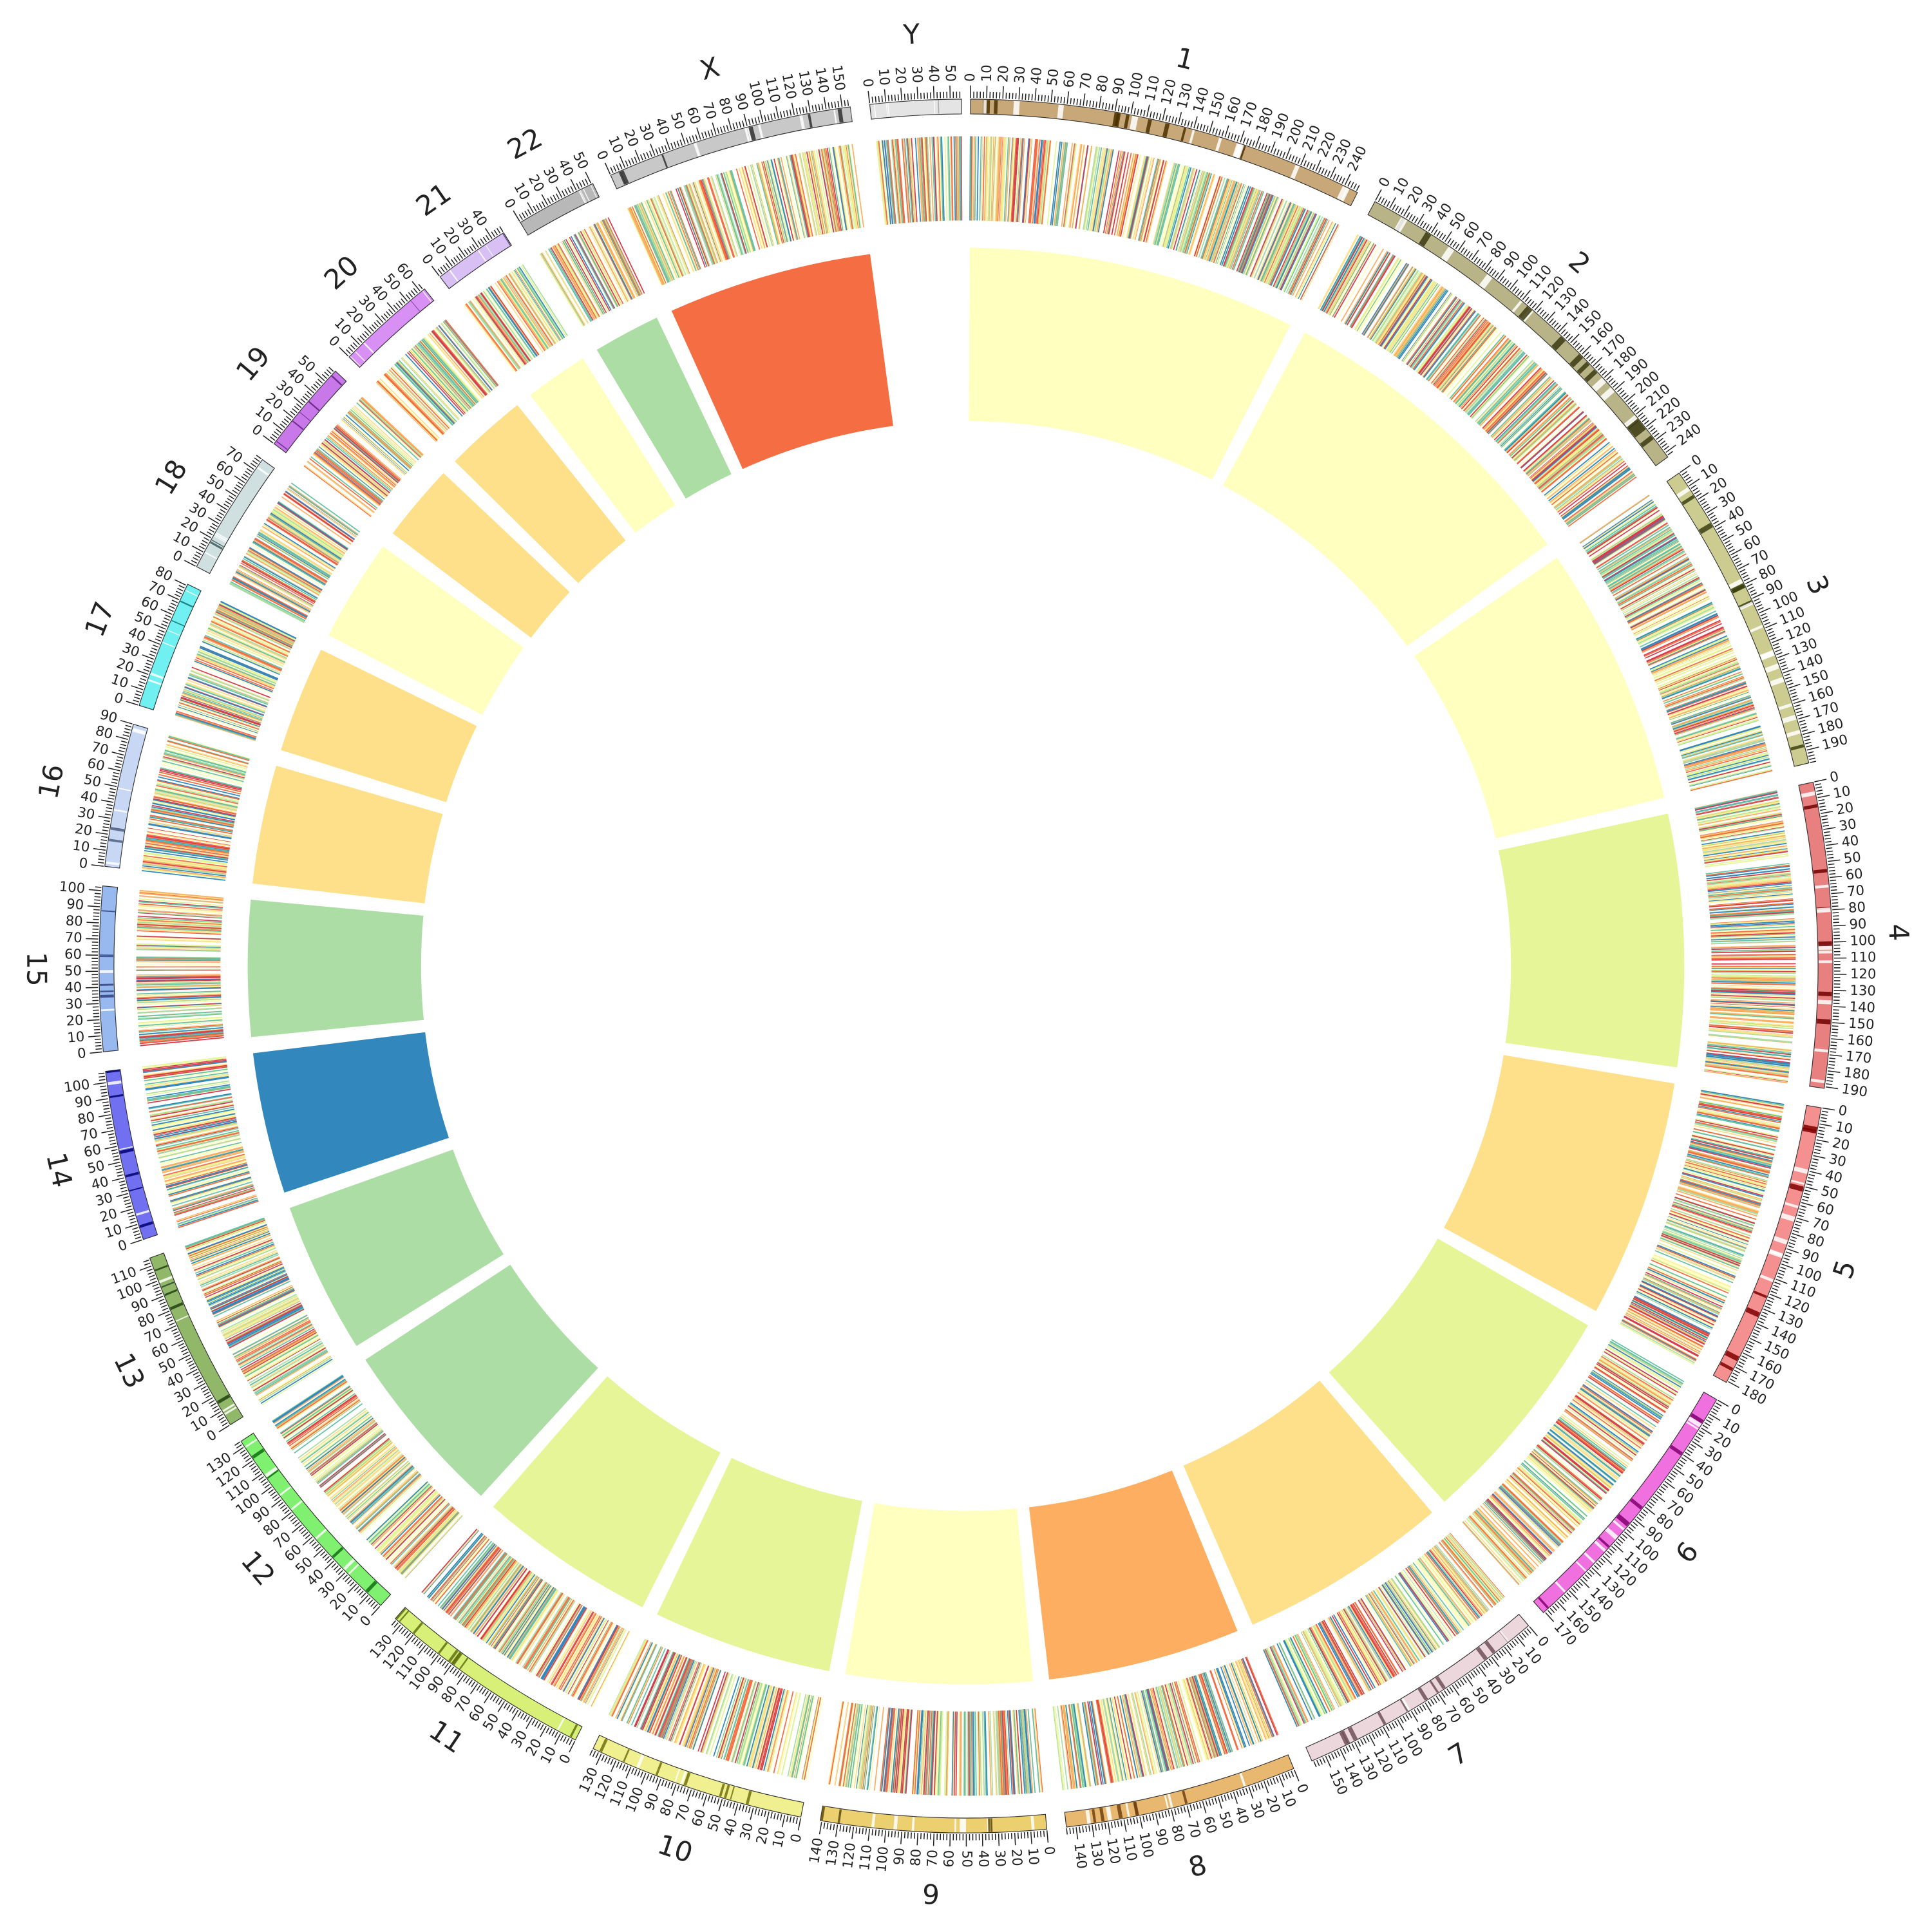 The height and width of the screenshot is (1932, 1932). What do you see at coordinates (348, 835) in the screenshot?
I see `summary-block-chr16` at bounding box center [348, 835].